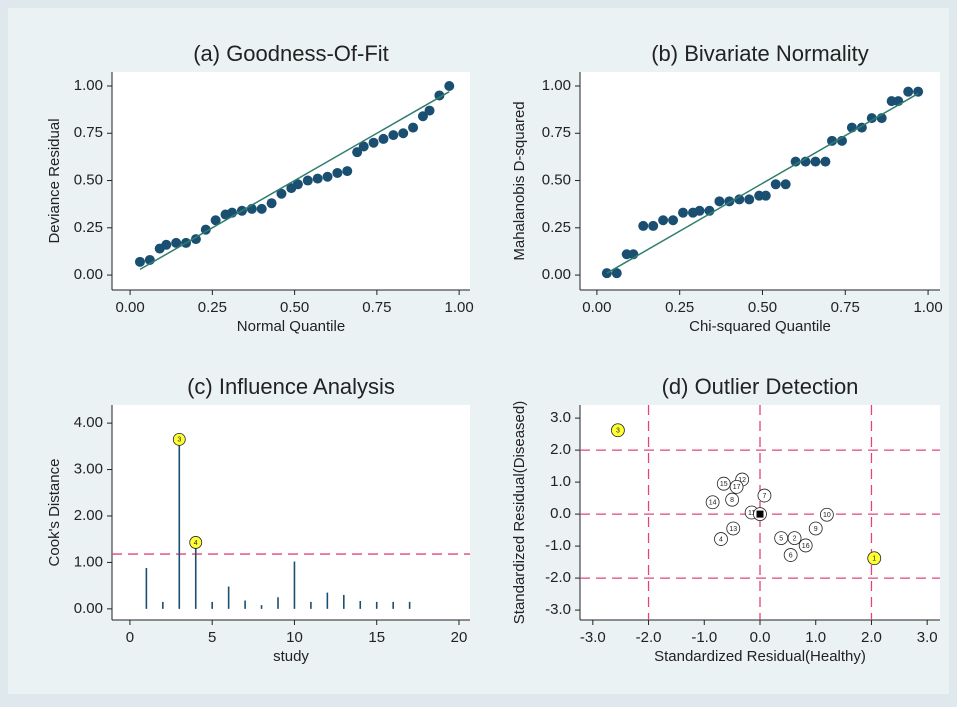 The width and height of the screenshot is (957, 707). I want to click on point-label: 3, so click(618, 431).